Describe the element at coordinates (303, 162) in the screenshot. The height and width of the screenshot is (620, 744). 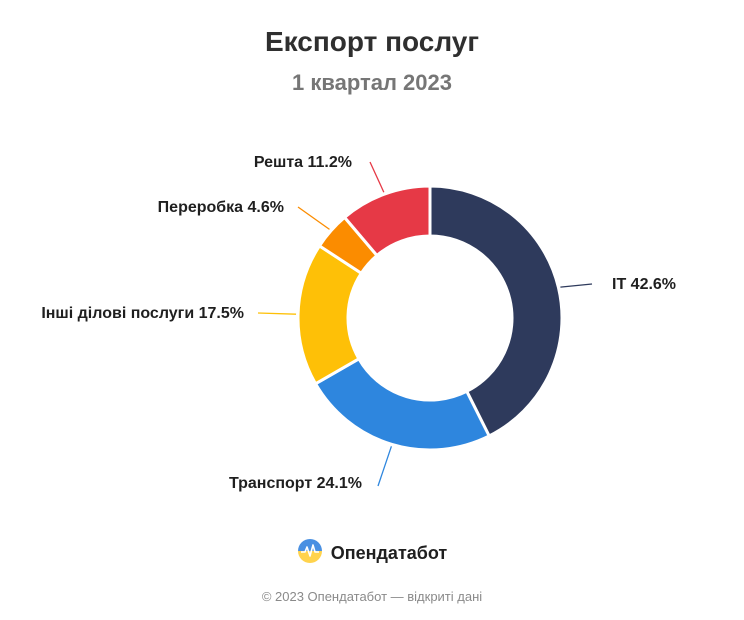
I see `slice-label-5: Решта 11.2%` at that location.